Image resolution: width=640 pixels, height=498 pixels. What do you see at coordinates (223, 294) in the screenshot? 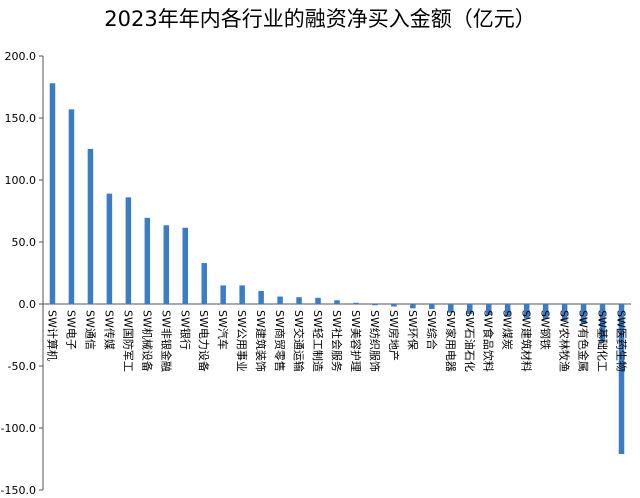
I see `bar-SW汽车` at bounding box center [223, 294].